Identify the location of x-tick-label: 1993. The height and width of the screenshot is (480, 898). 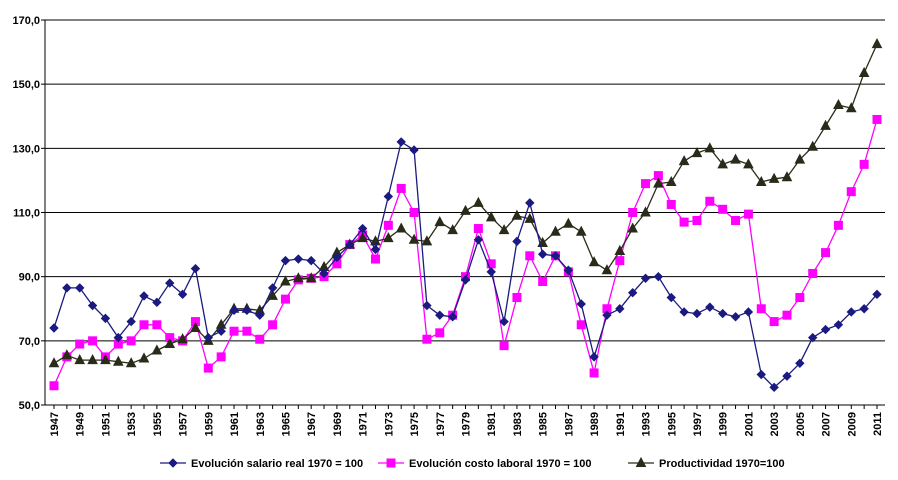
(647, 424).